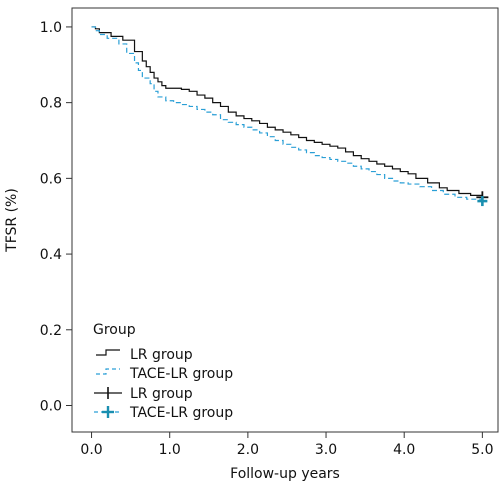  What do you see at coordinates (161, 394) in the screenshot?
I see `legend-label-lr-censor: LR group` at bounding box center [161, 394].